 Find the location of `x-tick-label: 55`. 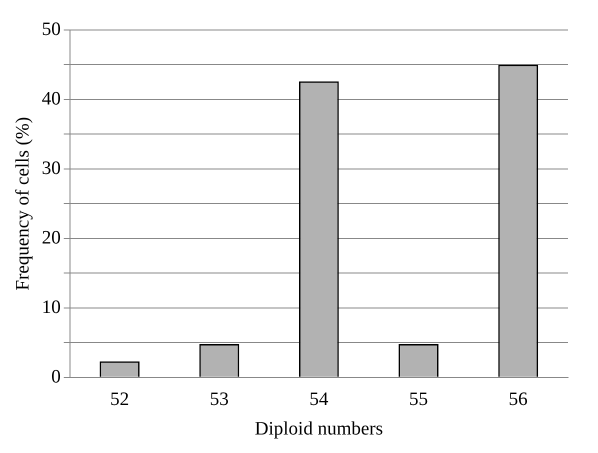

x-tick-label: 55 is located at coordinates (418, 399).